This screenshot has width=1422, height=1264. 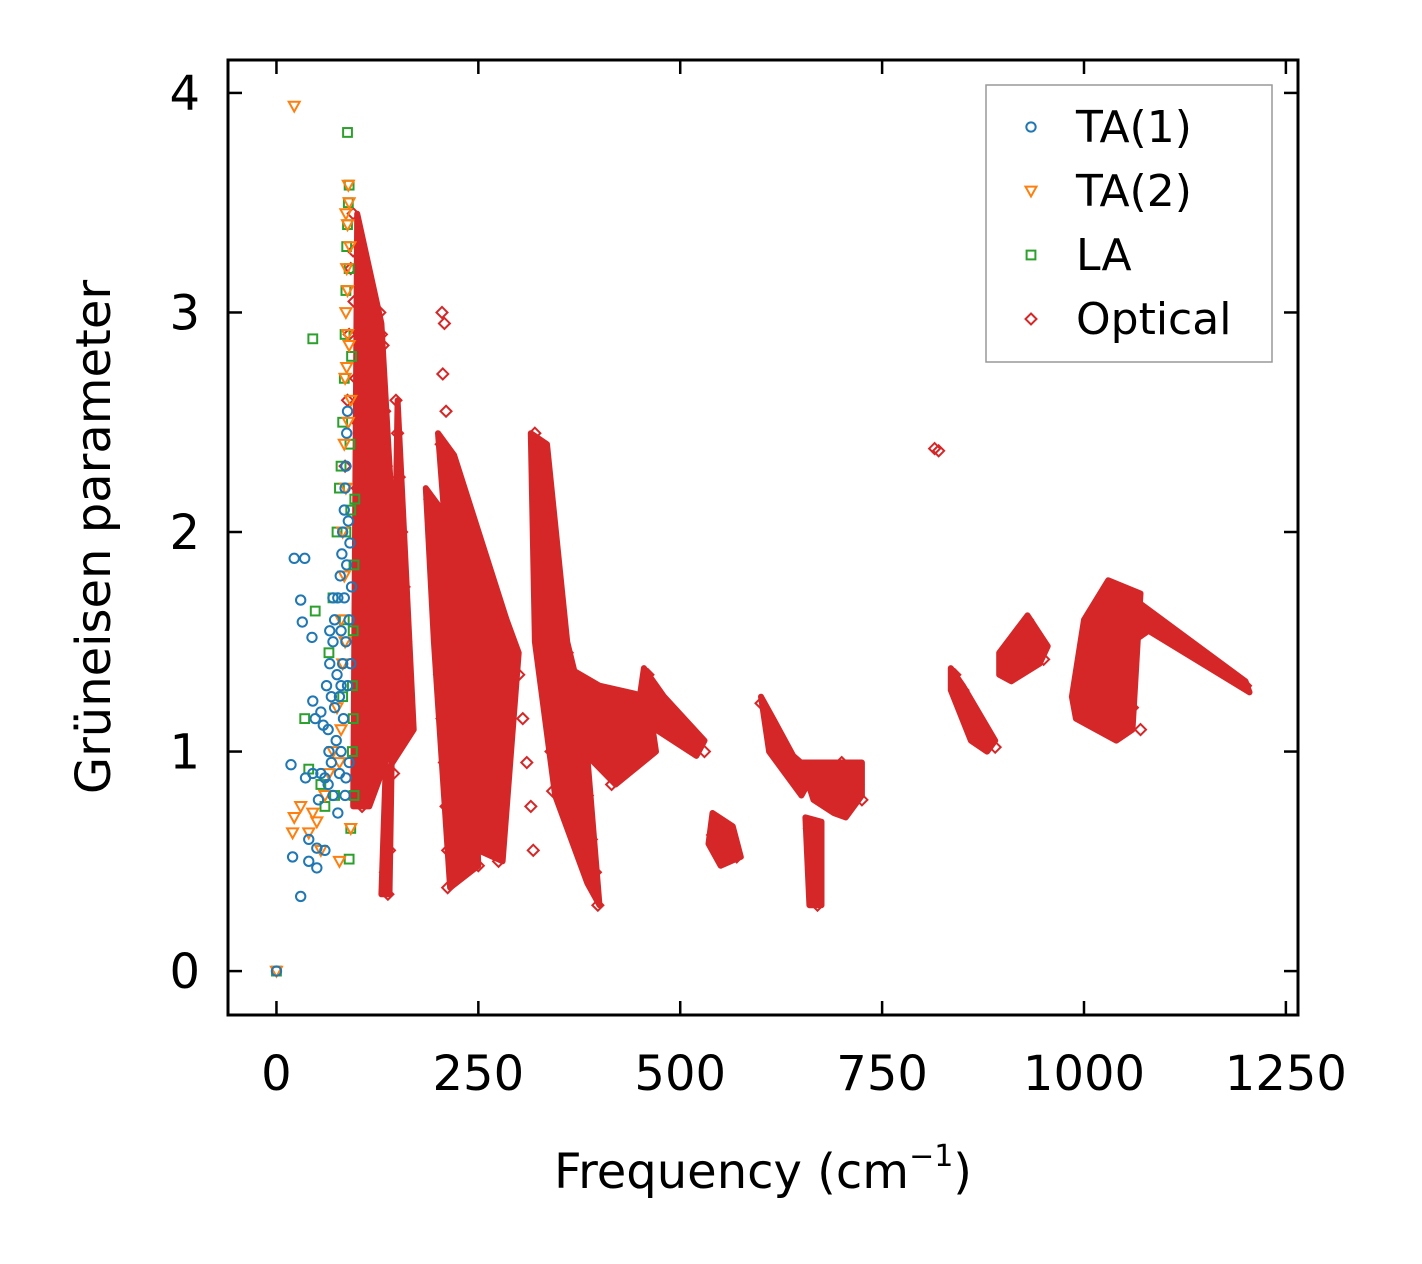 I want to click on y-axis-label: Grüneisen parameter, so click(x=94, y=537).